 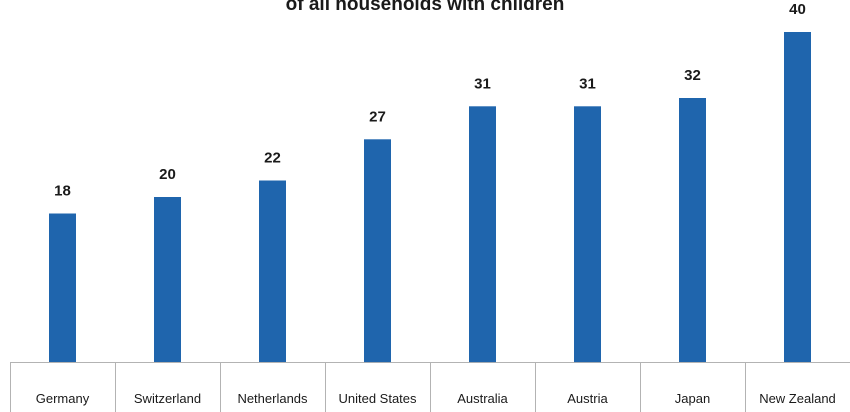 What do you see at coordinates (62, 191) in the screenshot?
I see `data-label: 18` at bounding box center [62, 191].